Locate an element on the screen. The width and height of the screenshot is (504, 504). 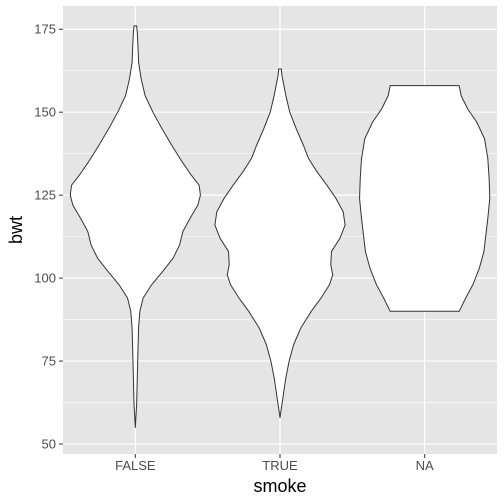
y-tick-label: 100 is located at coordinates (45, 278).